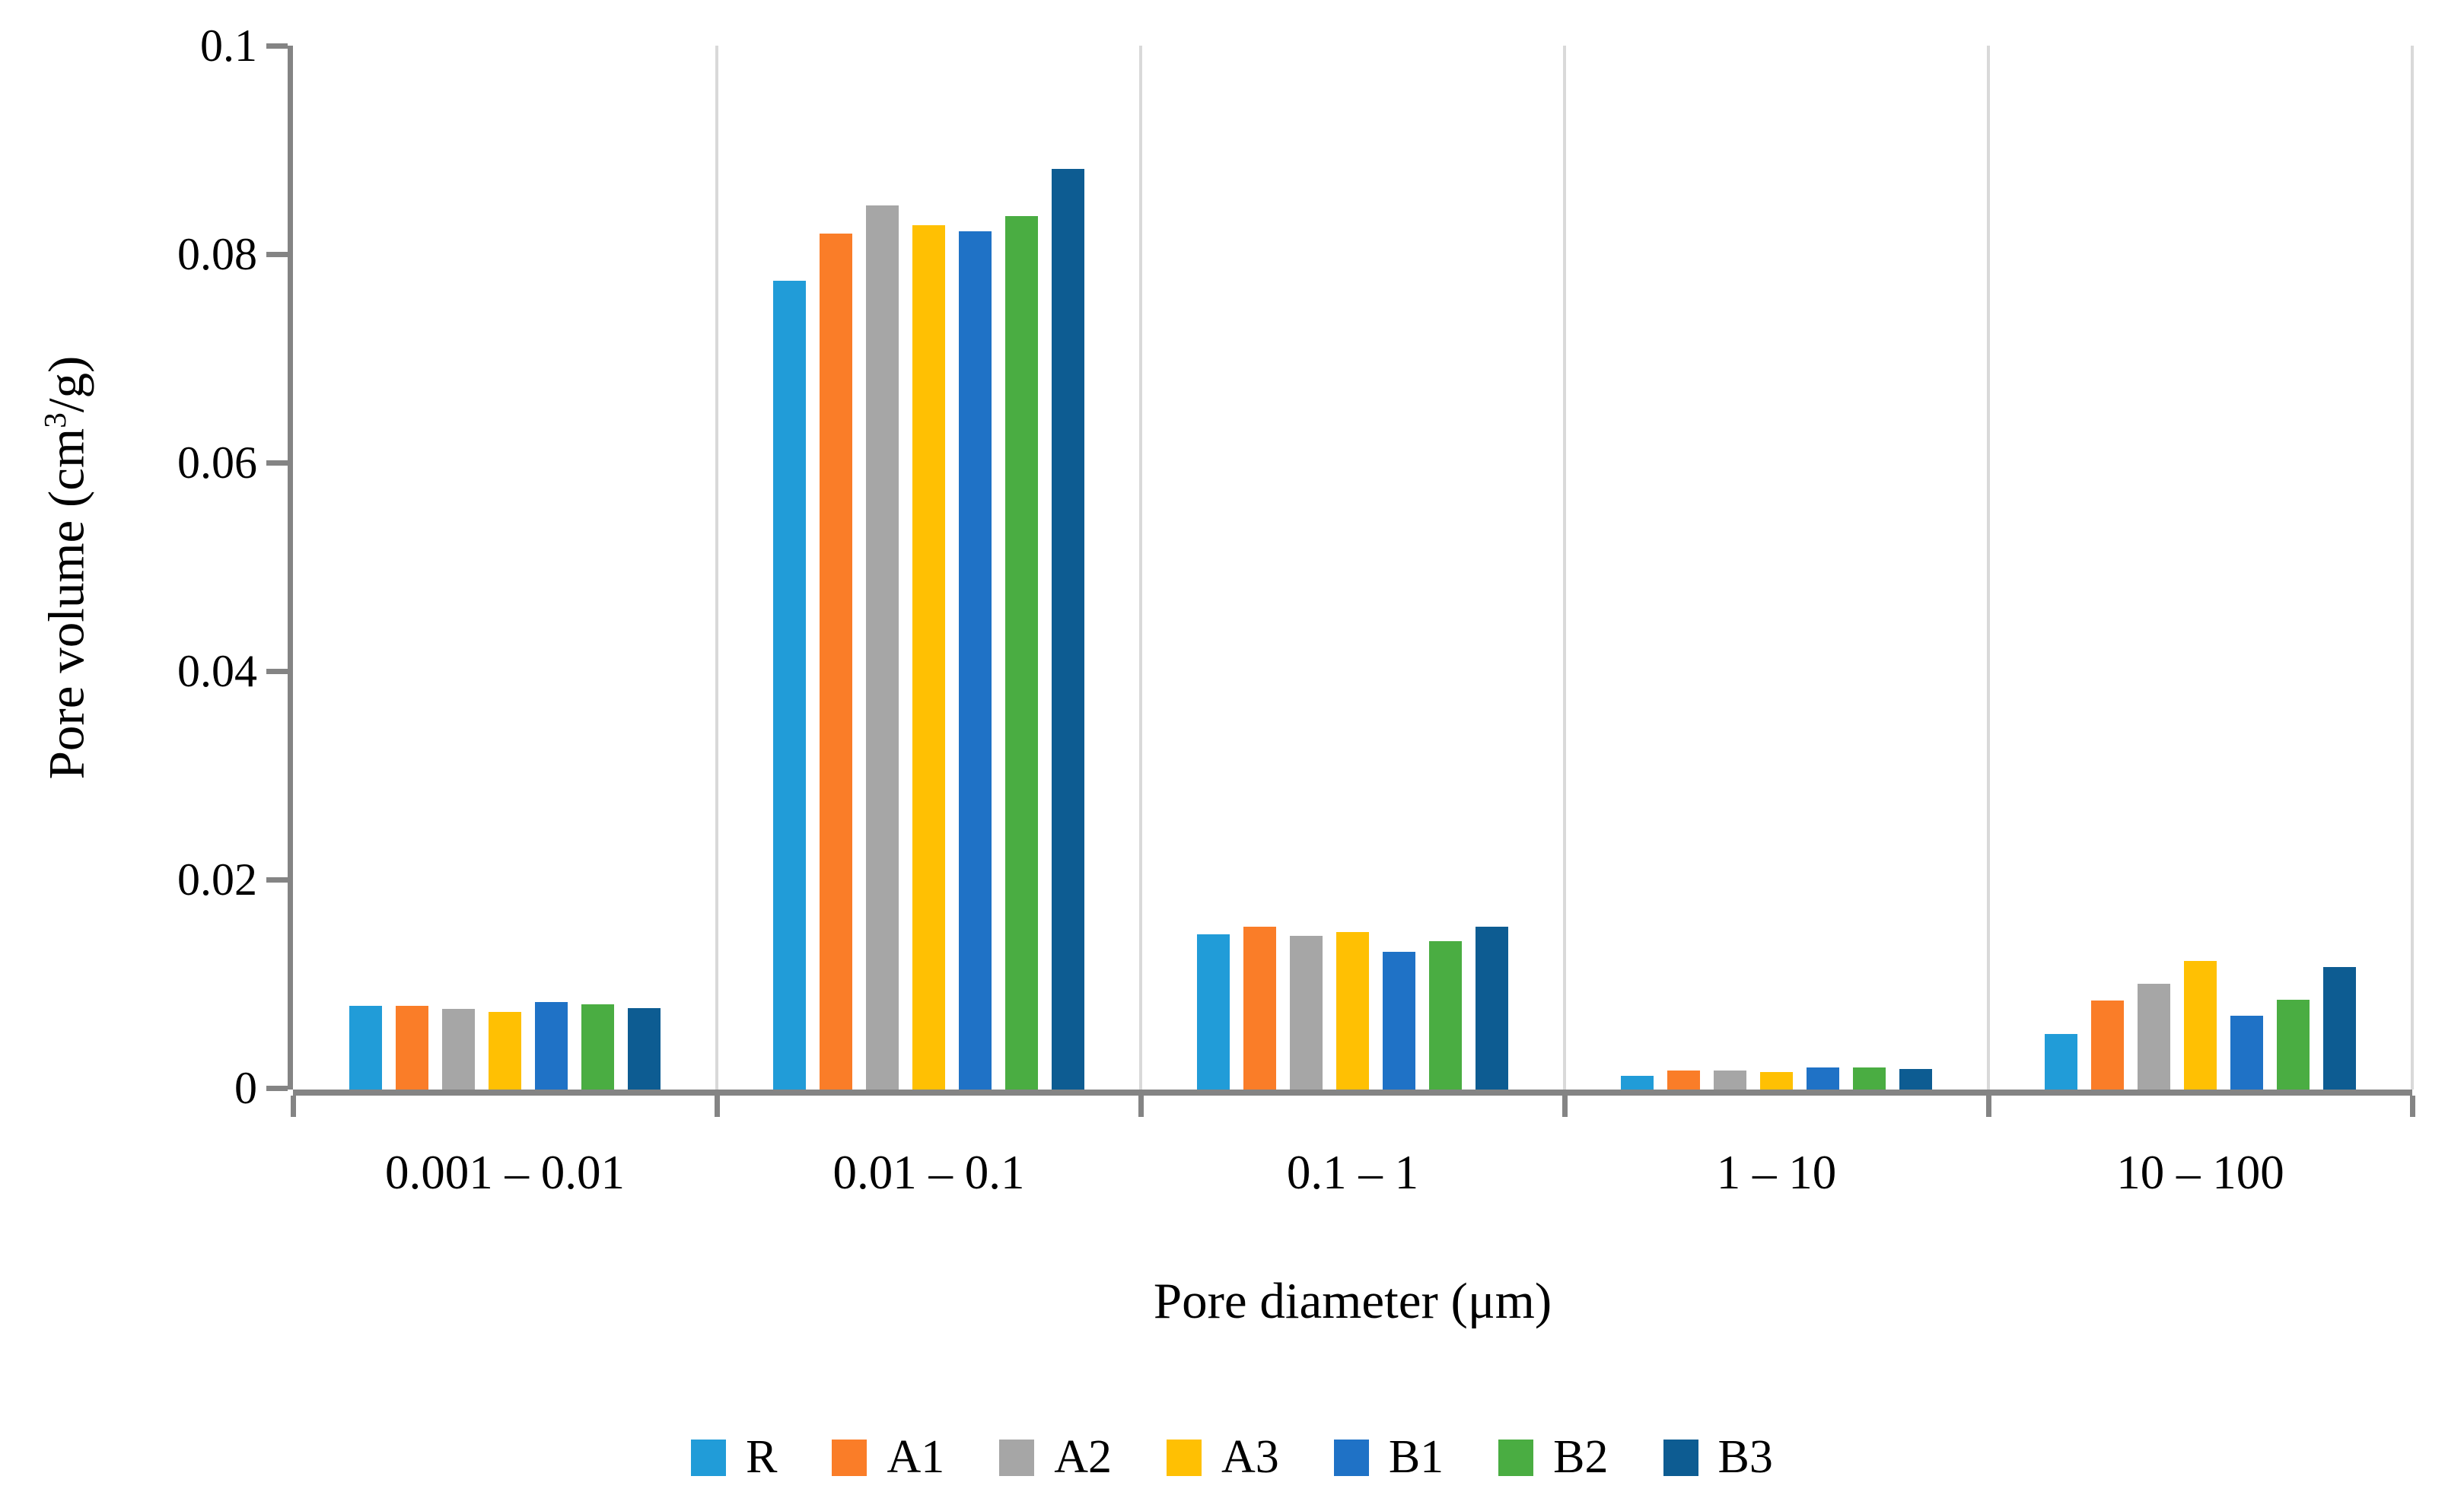  What do you see at coordinates (734, 1457) in the screenshot?
I see `legend-item-R: R` at bounding box center [734, 1457].